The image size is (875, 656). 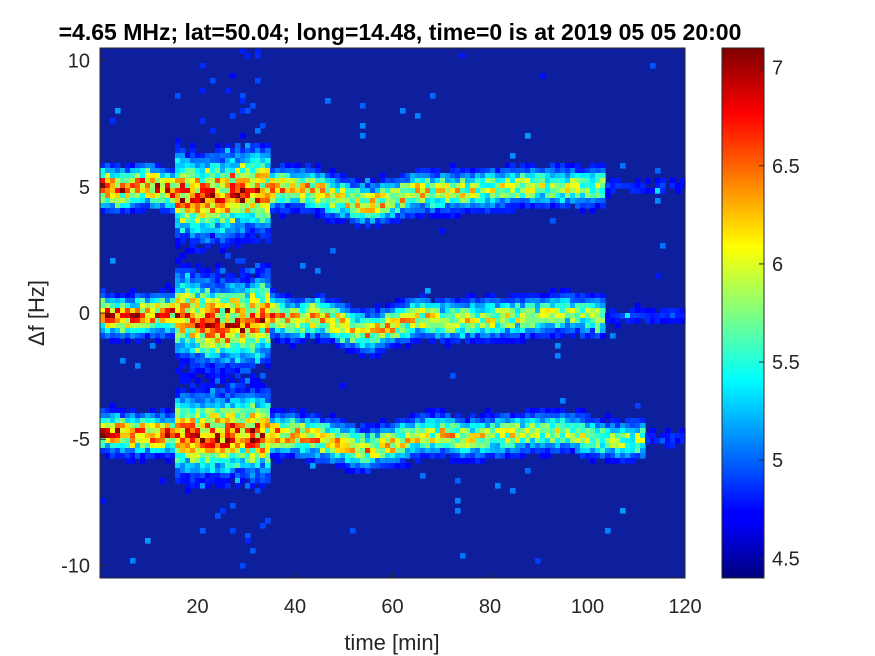 What do you see at coordinates (392, 607) in the screenshot?
I see `x-tick-label: 60` at bounding box center [392, 607].